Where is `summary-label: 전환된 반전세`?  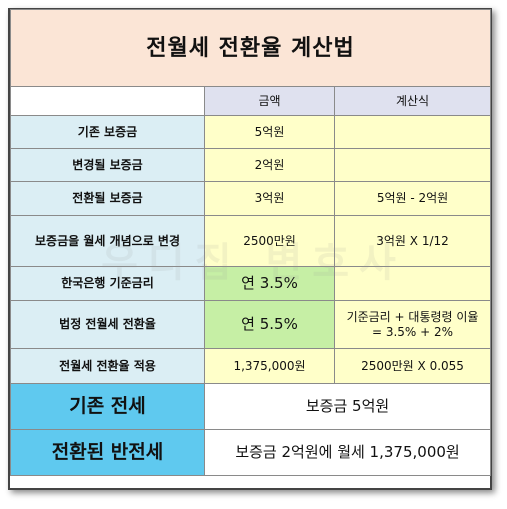
summary-label: 전환된 반전세 is located at coordinates (107, 452).